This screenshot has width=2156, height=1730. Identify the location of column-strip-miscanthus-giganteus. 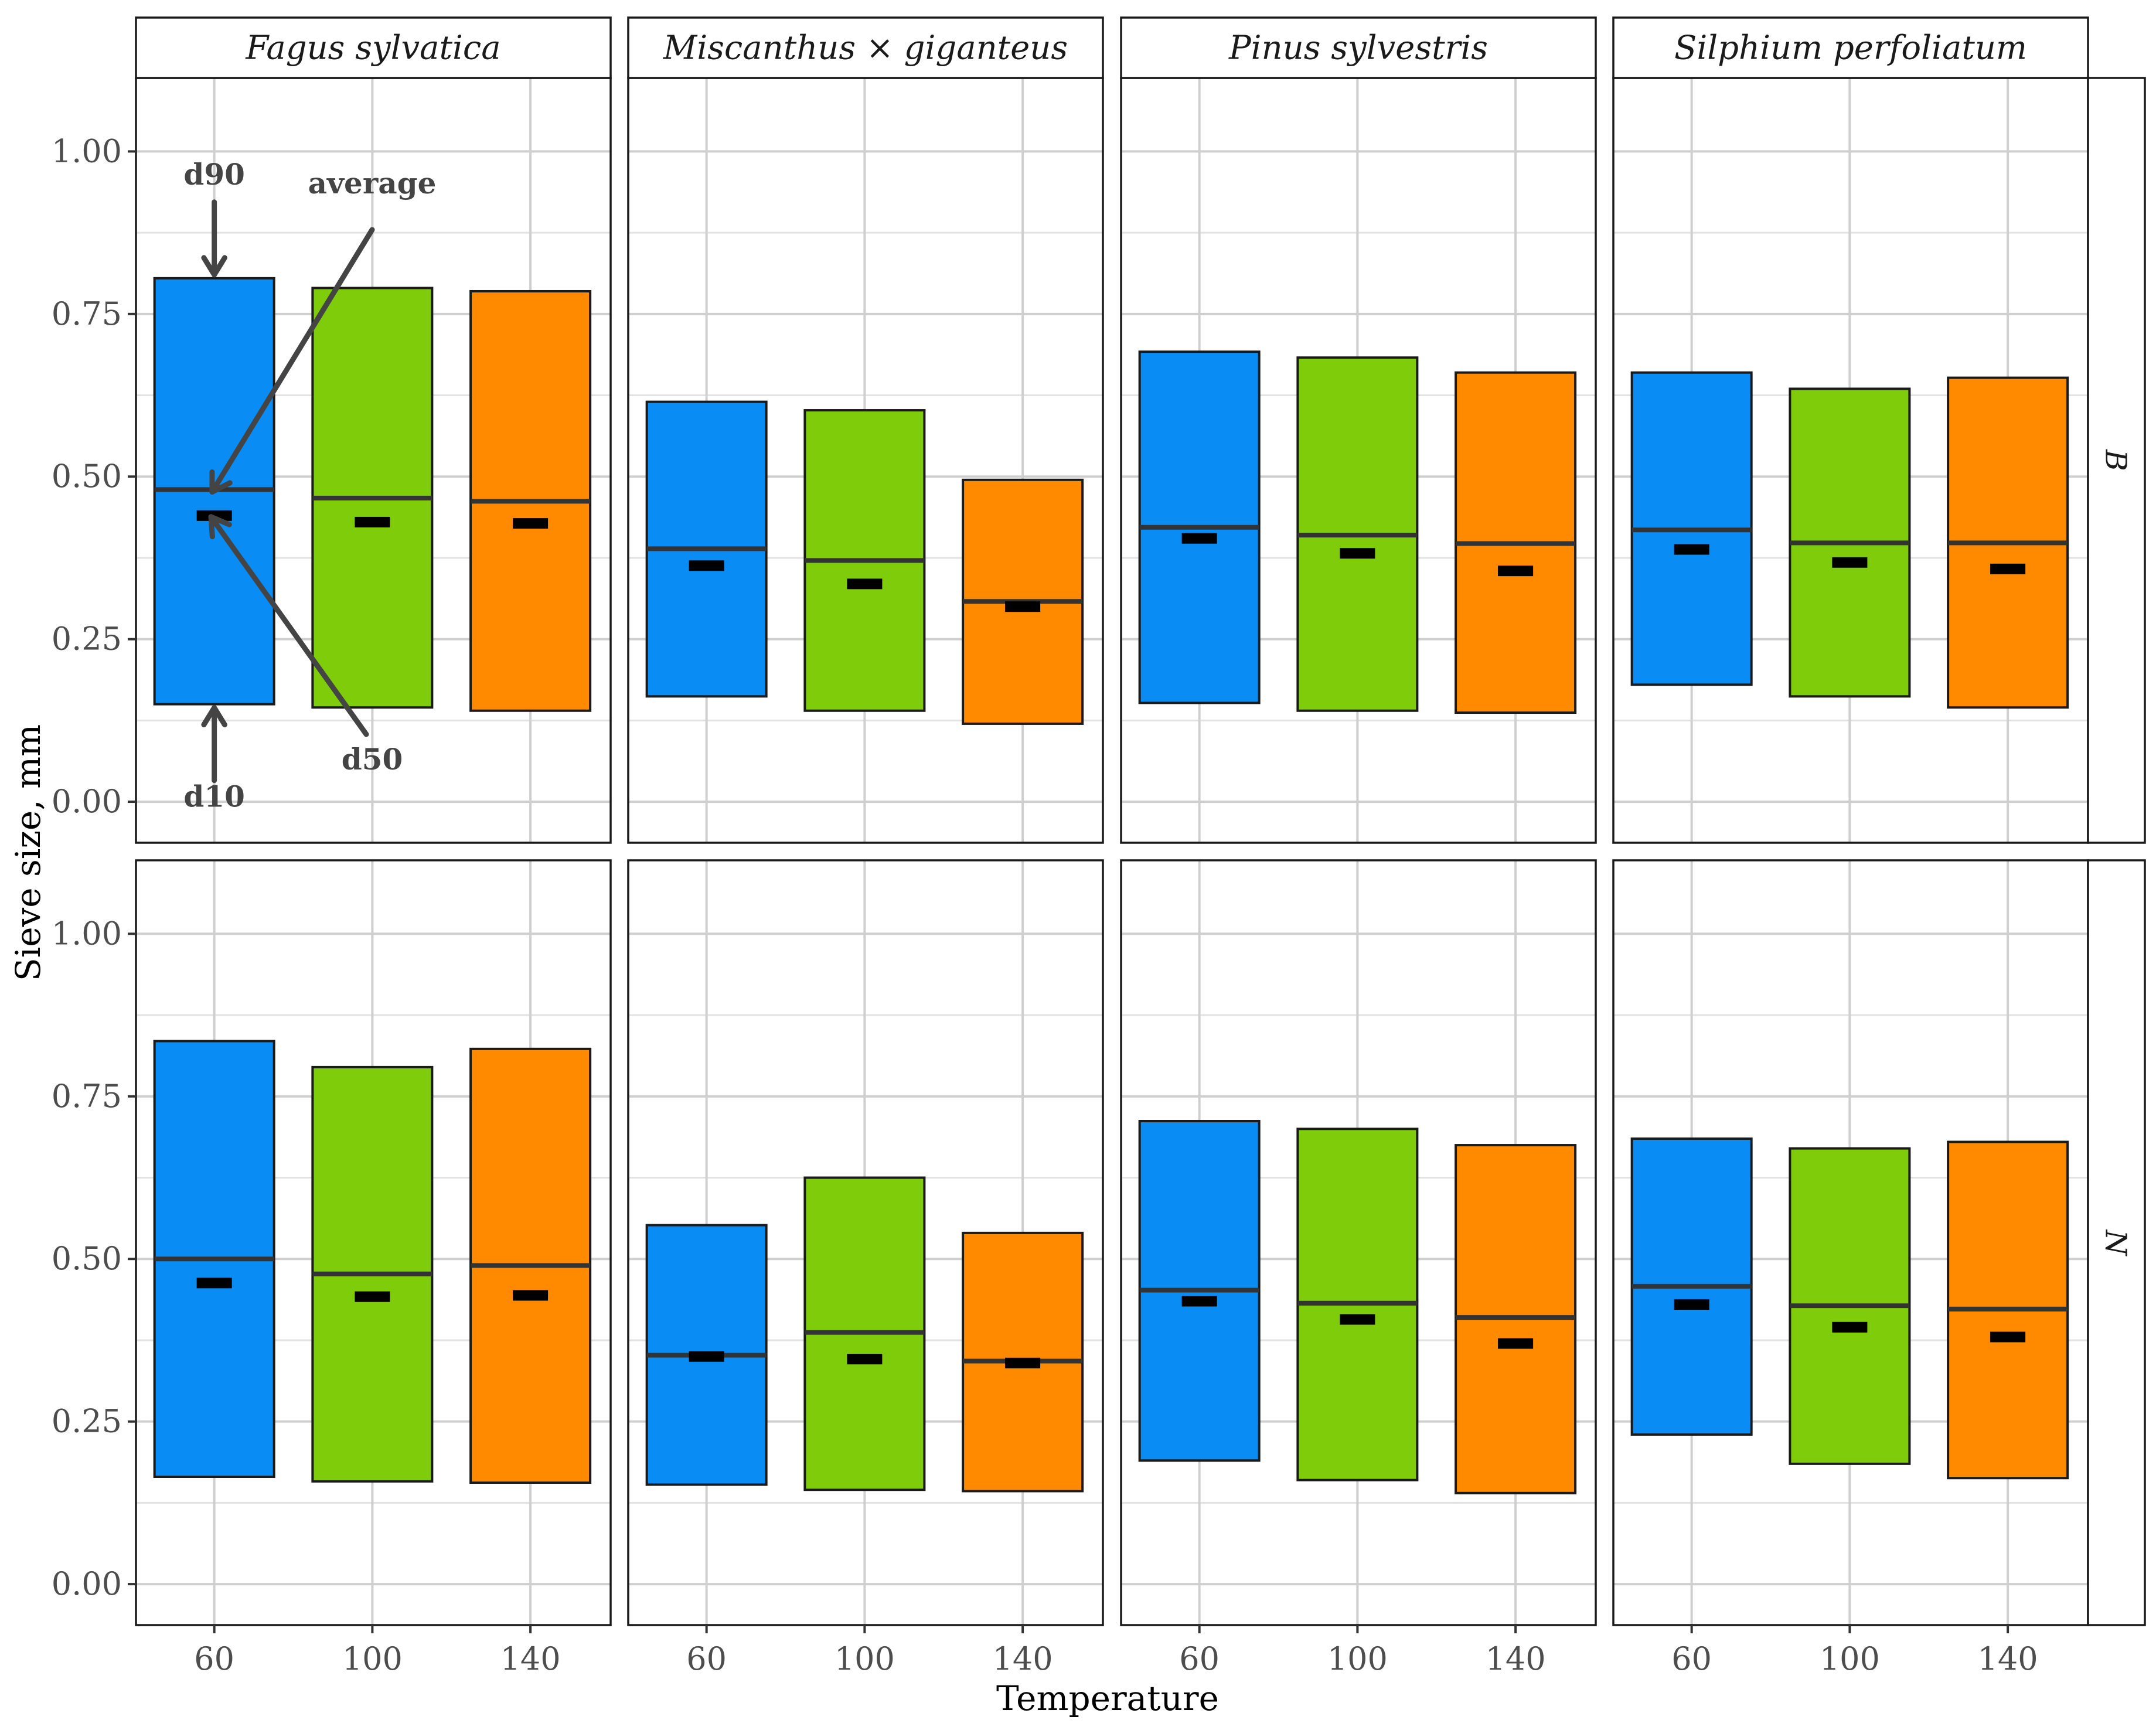
(865, 47).